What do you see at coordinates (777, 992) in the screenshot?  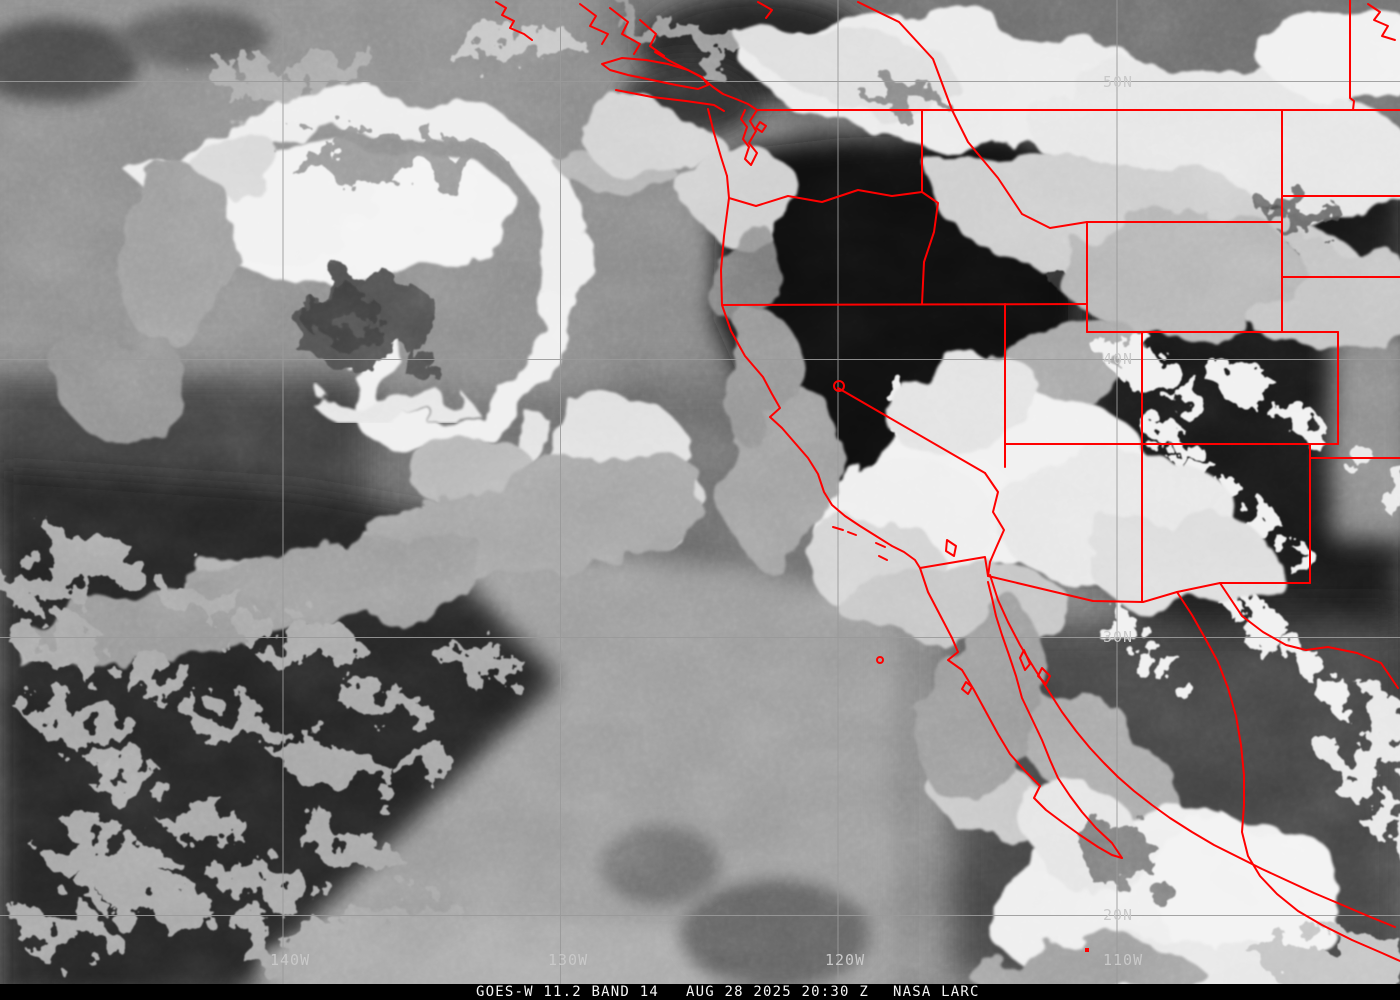 I see `timestamp-label: AUG 28 2025 20:30 Z` at bounding box center [777, 992].